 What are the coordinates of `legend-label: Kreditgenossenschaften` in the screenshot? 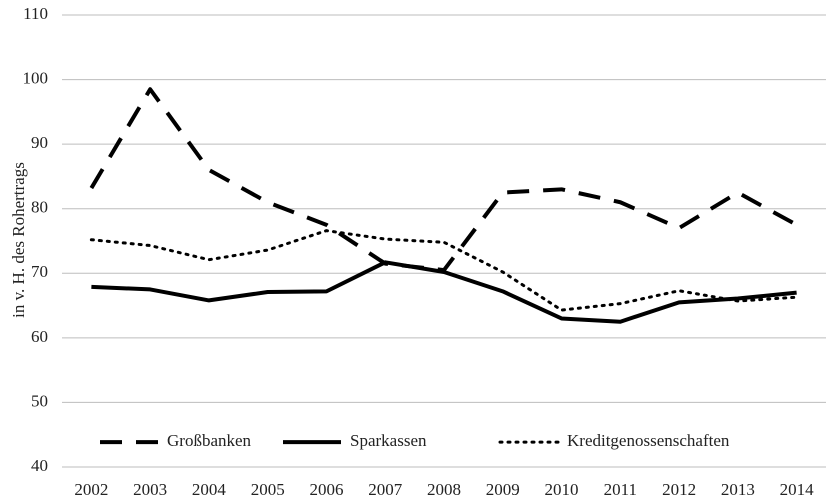 It's located at (648, 440).